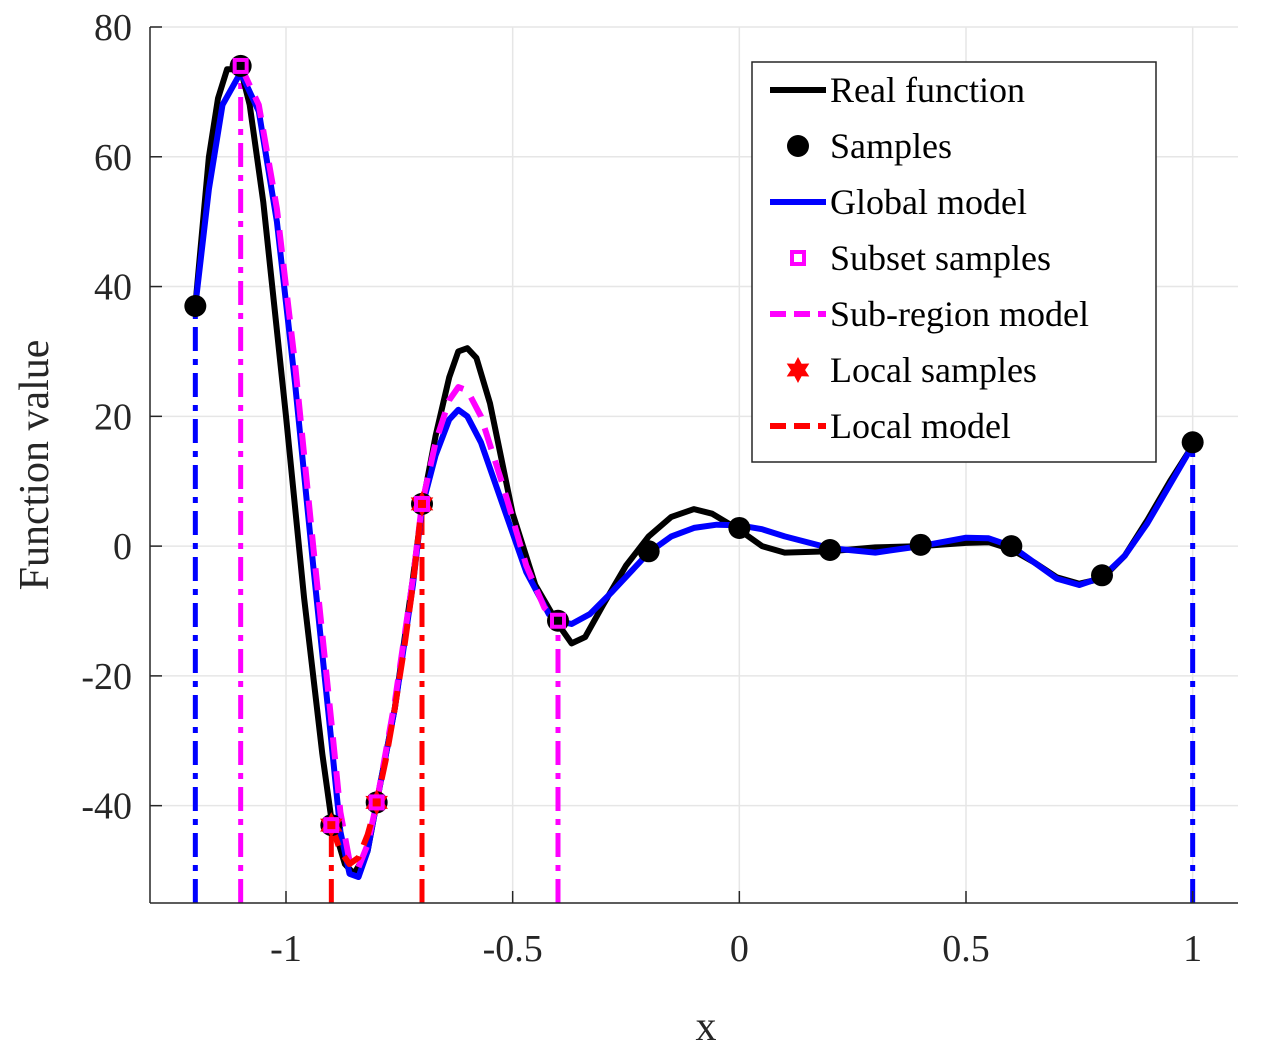 Image resolution: width=1263 pixels, height=1061 pixels. I want to click on legend-label: Real function, so click(927, 90).